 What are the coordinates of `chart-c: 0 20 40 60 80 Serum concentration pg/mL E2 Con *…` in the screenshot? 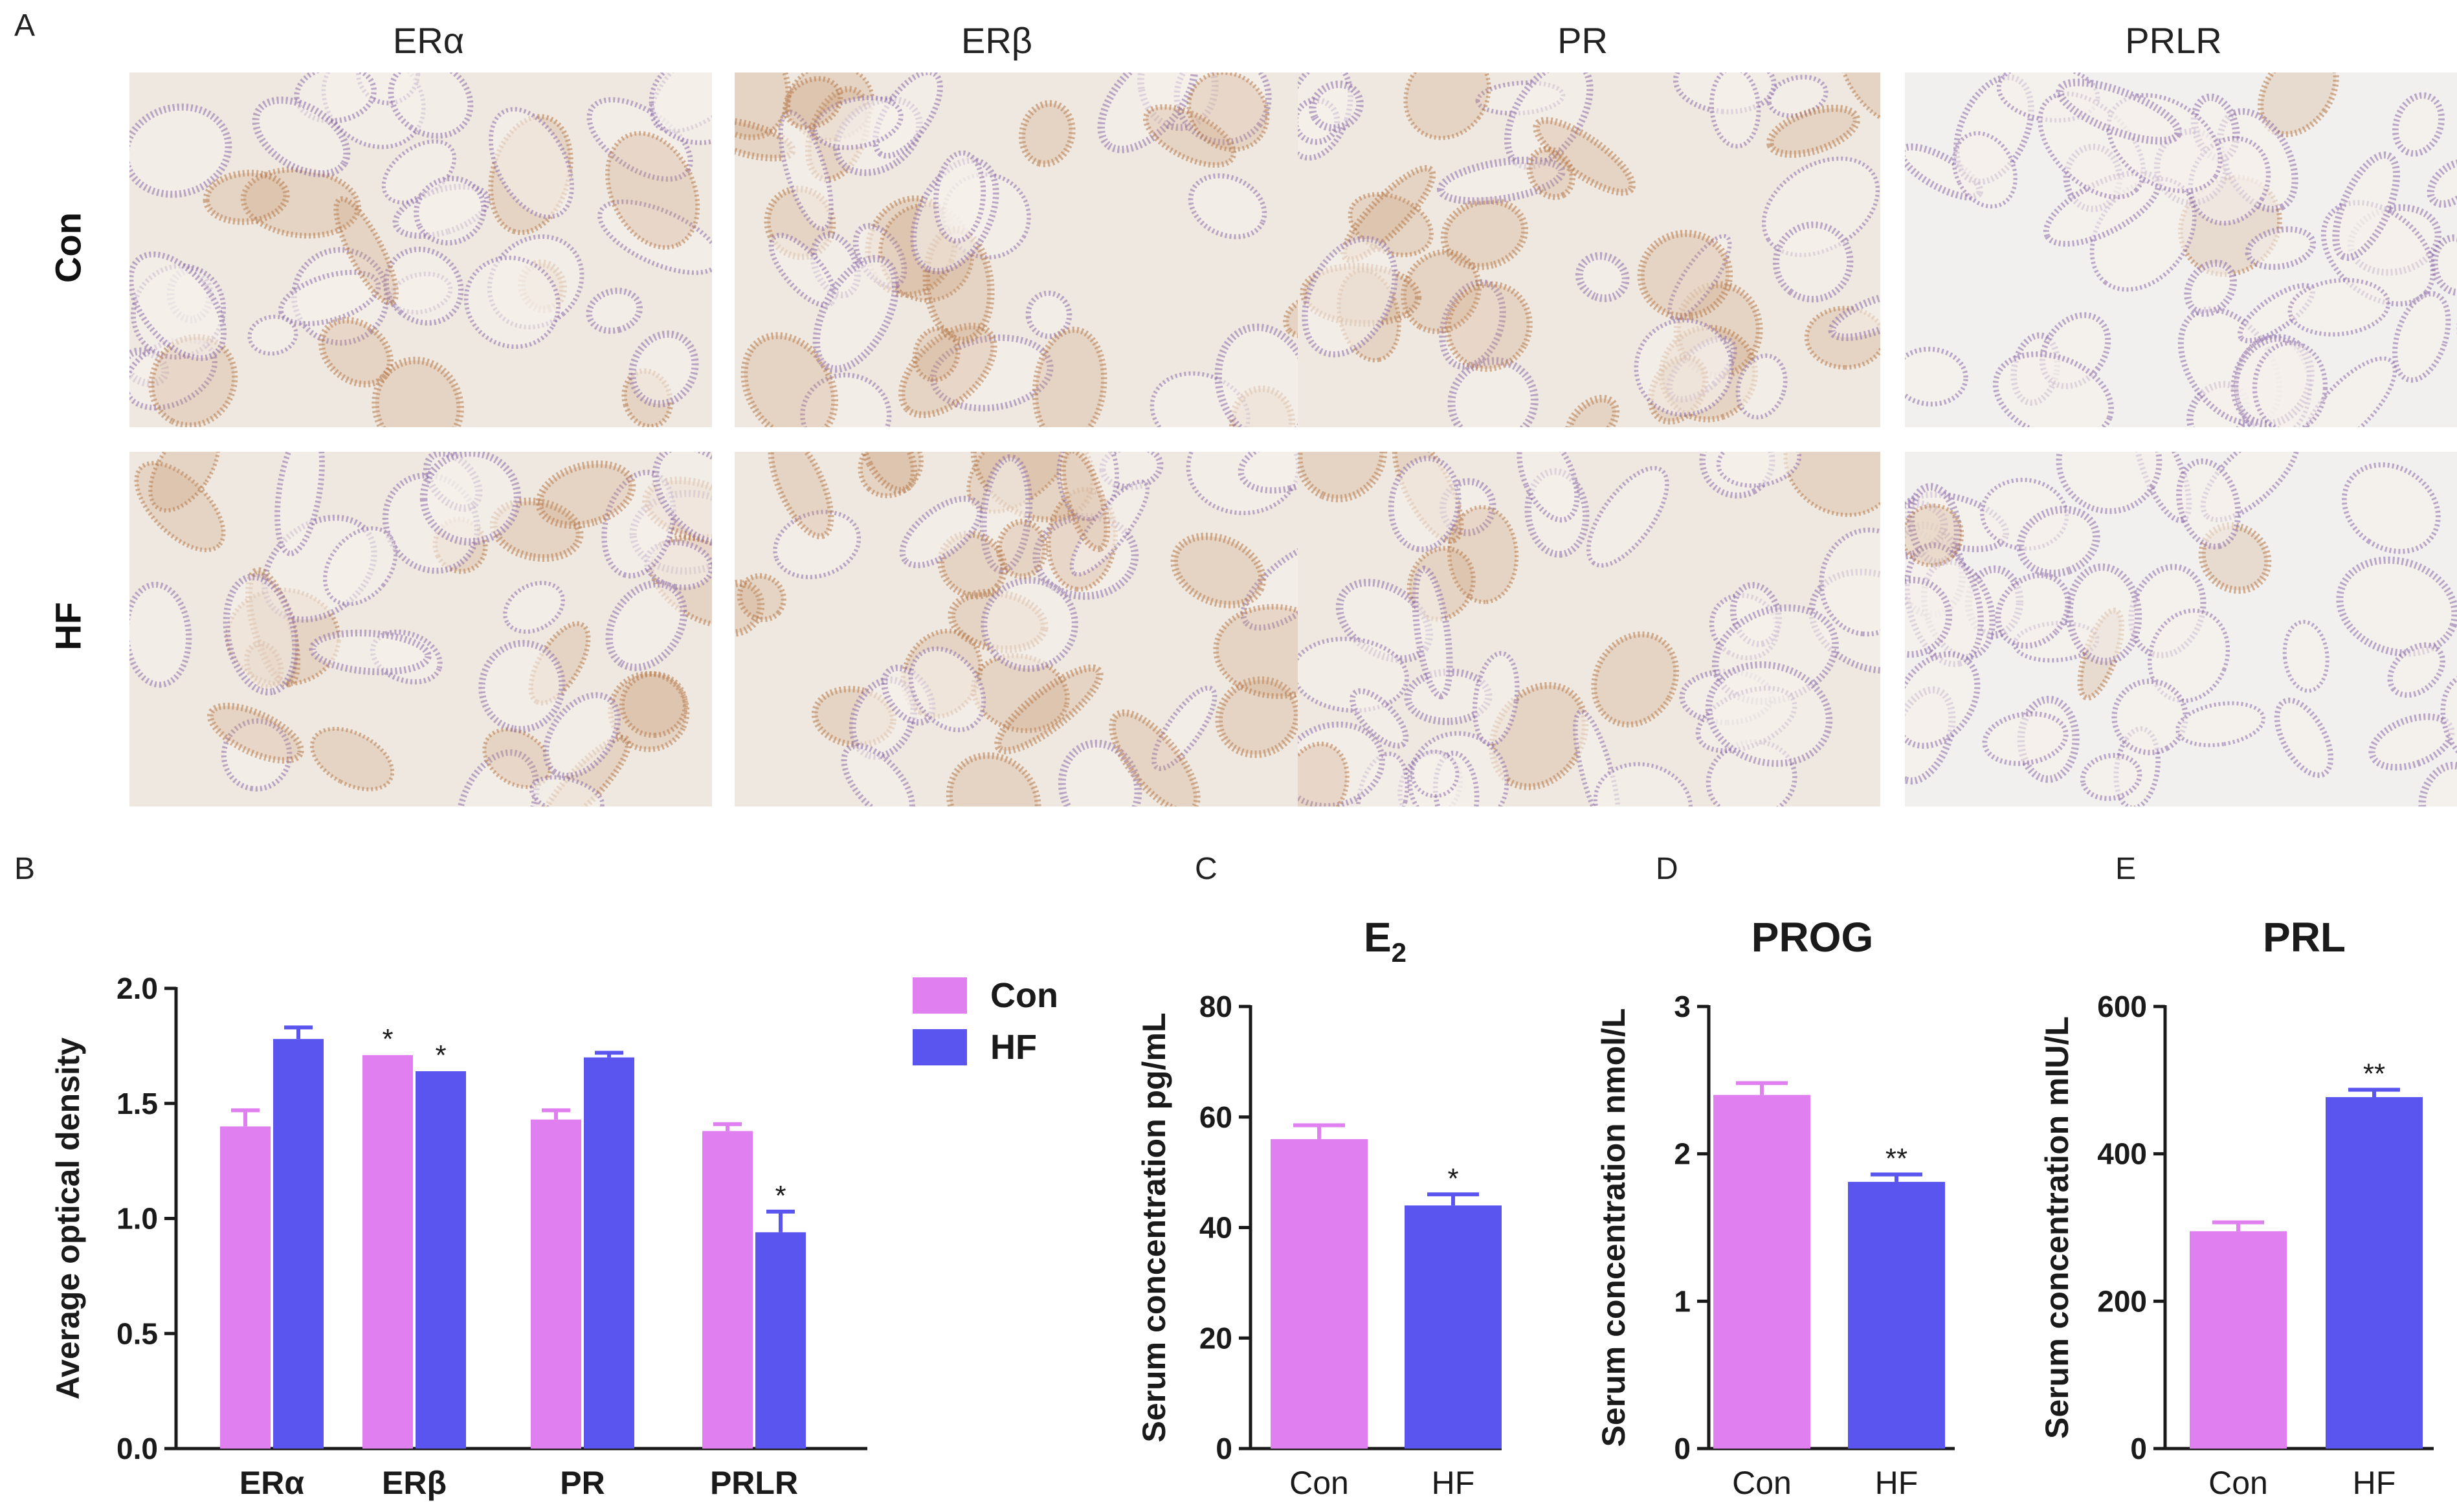 It's located at (1319, 1207).